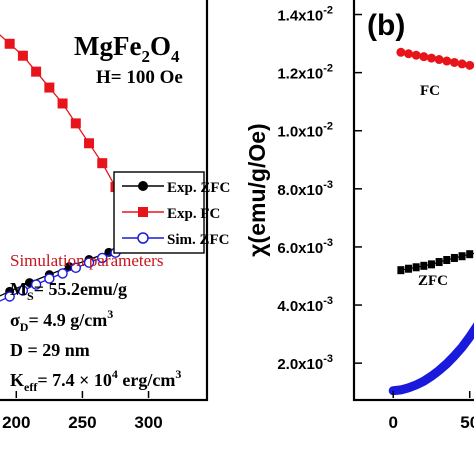 This screenshot has height=474, width=474. I want to click on x-tick-label: 300, so click(148, 422).